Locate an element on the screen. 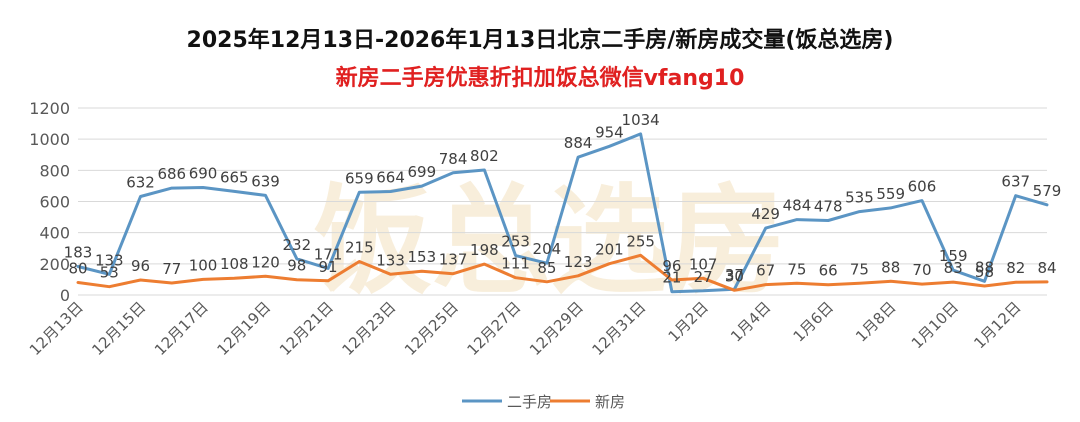 The height and width of the screenshot is (422, 1080). data-label: 85 is located at coordinates (546, 268).